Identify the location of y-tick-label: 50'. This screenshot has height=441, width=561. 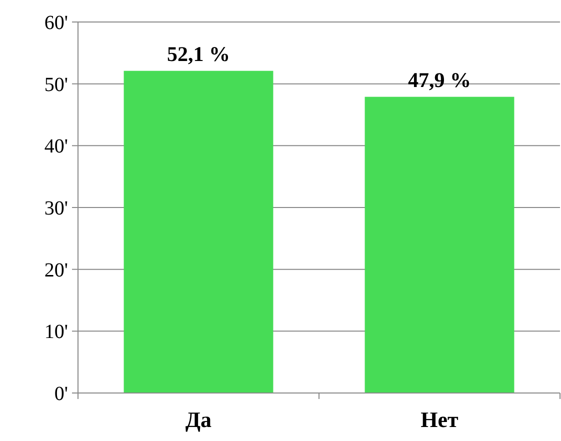
(56, 85).